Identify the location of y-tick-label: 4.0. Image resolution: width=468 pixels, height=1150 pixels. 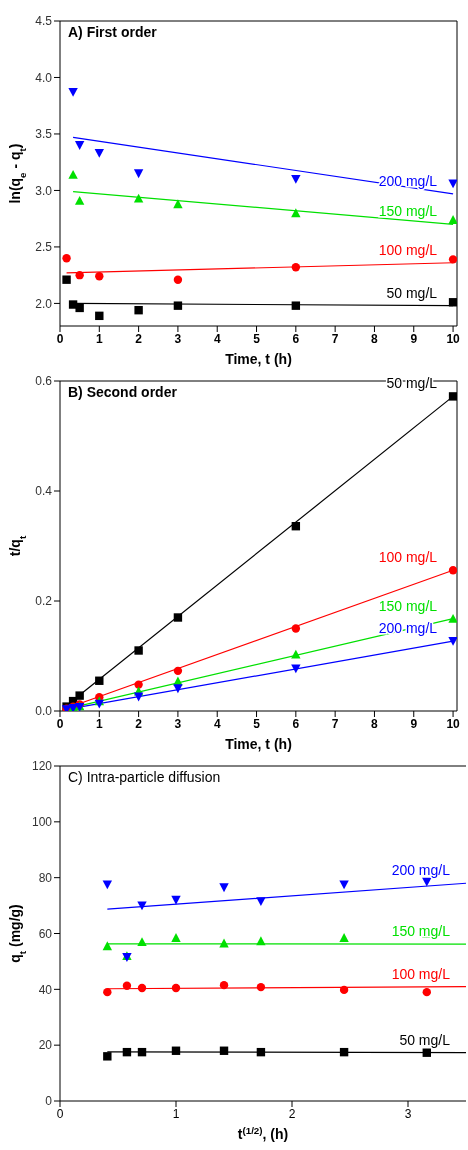
(44, 77).